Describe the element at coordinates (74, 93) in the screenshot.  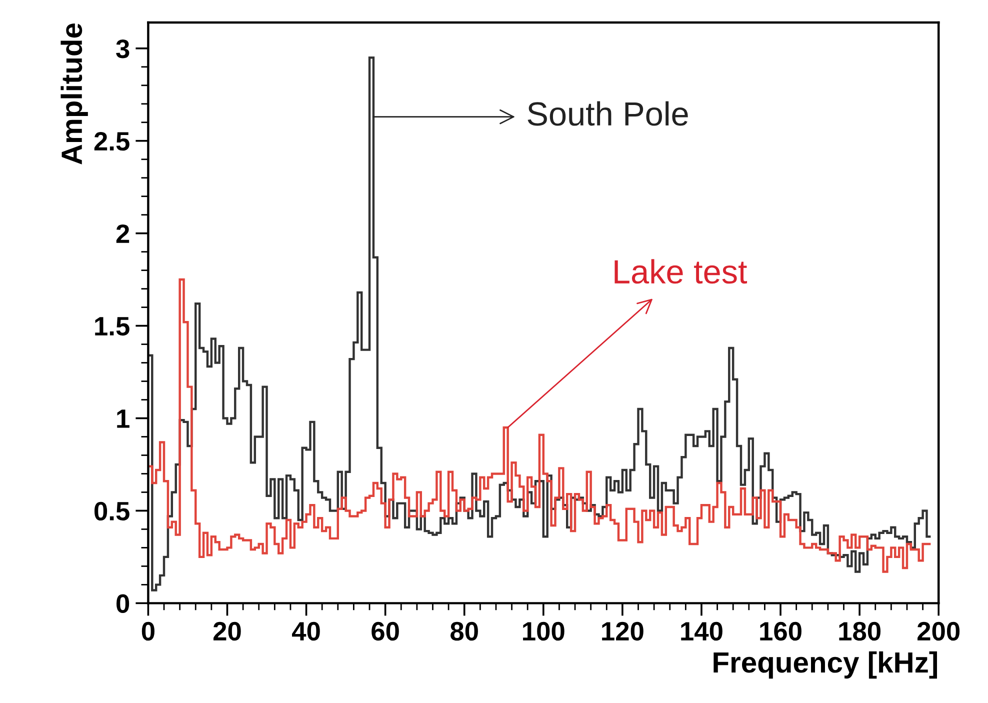
I see `y-axis-title: Amplitude` at that location.